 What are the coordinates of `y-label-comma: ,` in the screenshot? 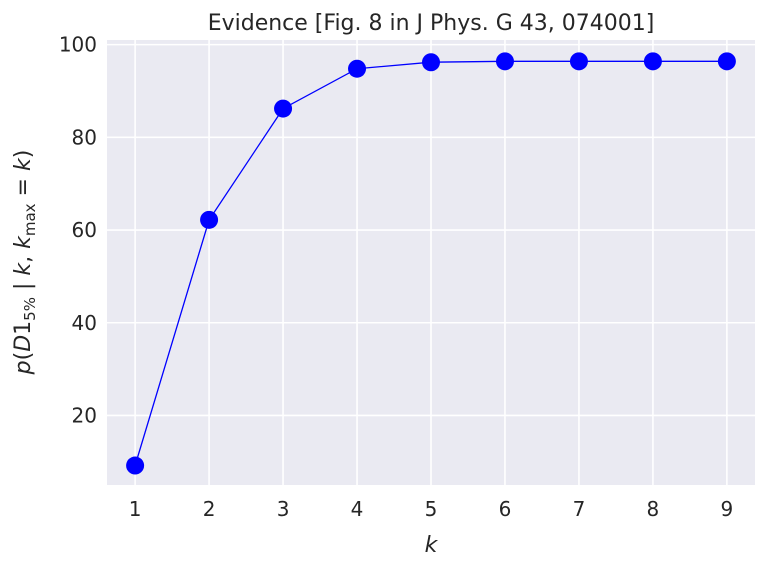 It's located at (23, 256).